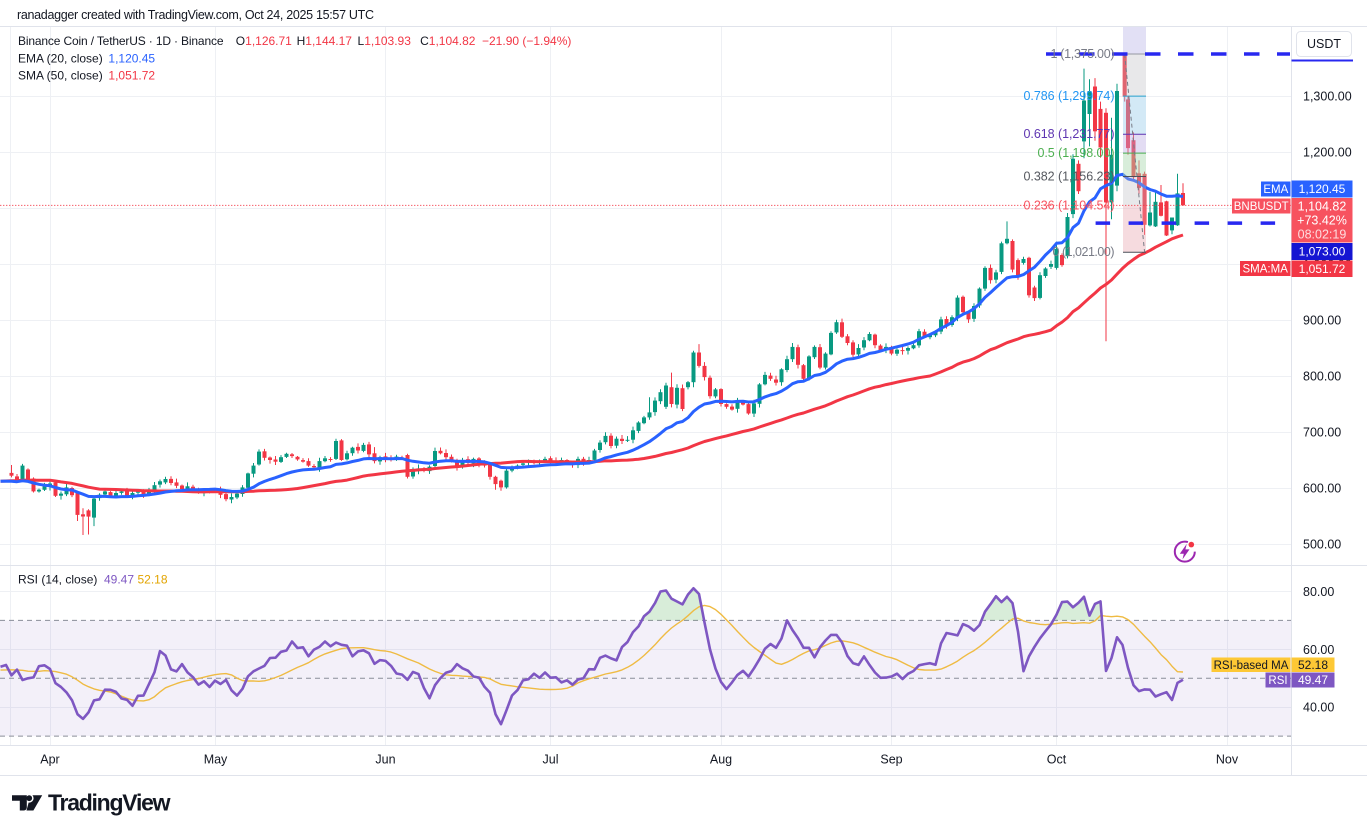  What do you see at coordinates (1318, 708) in the screenshot?
I see `svg-text: 40.00` at bounding box center [1318, 708].